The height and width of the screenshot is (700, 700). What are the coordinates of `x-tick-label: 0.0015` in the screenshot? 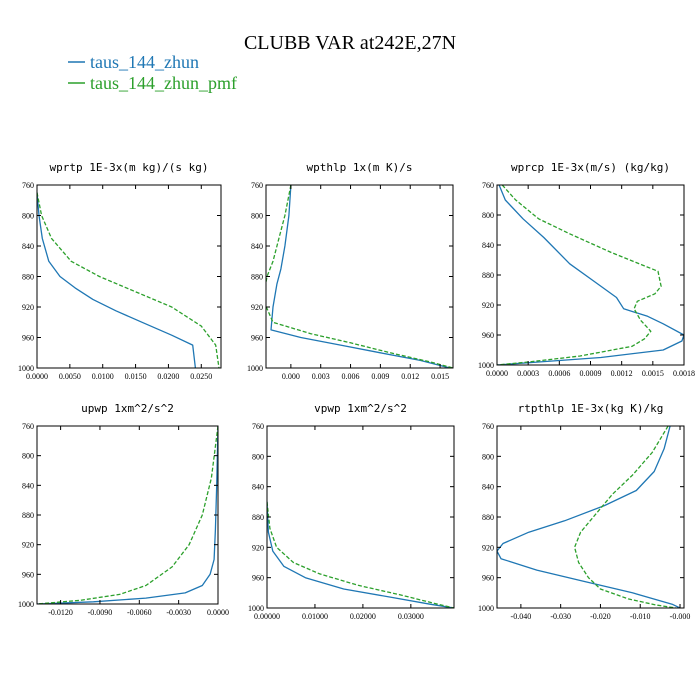 It's located at (653, 373).